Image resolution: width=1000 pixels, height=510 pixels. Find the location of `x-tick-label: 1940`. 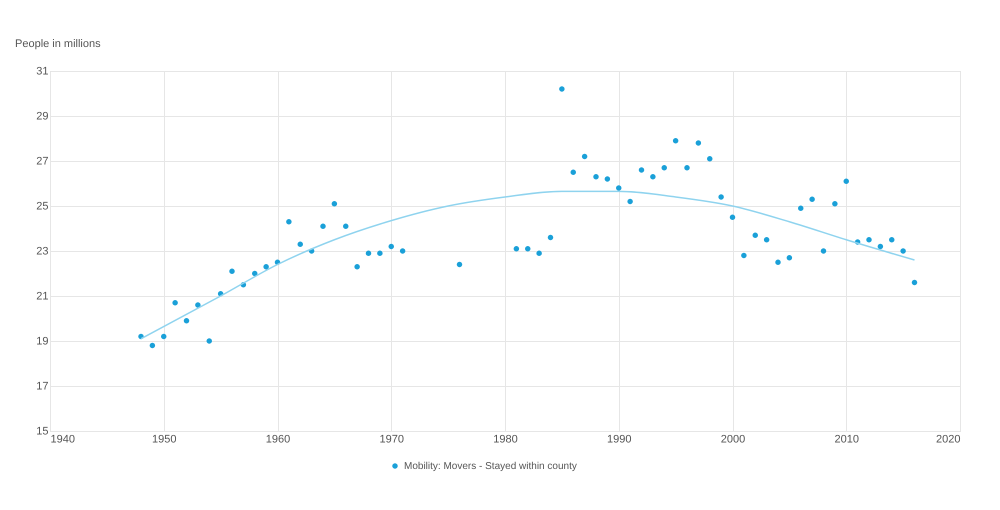

x-tick-label: 1940 is located at coordinates (62, 440).